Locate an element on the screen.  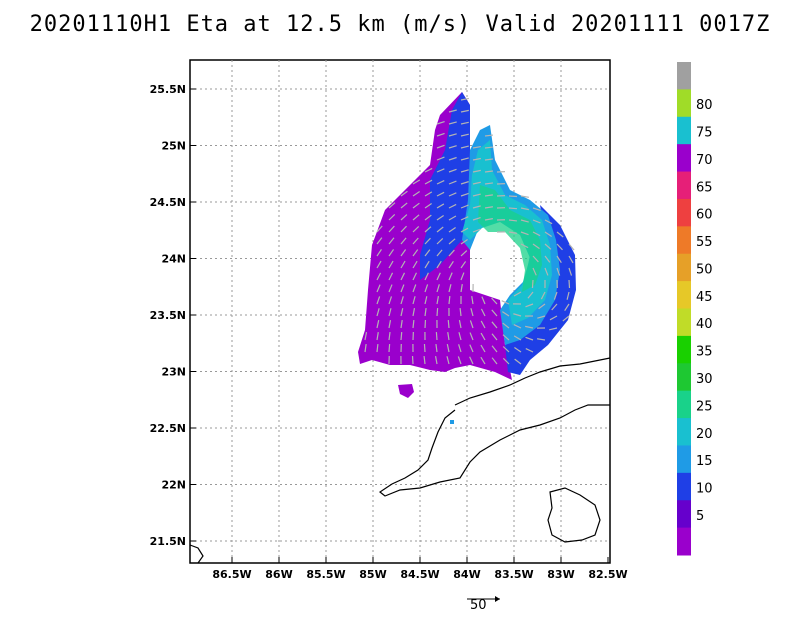
lon-tick-label: 84W is located at coordinates (466, 574).